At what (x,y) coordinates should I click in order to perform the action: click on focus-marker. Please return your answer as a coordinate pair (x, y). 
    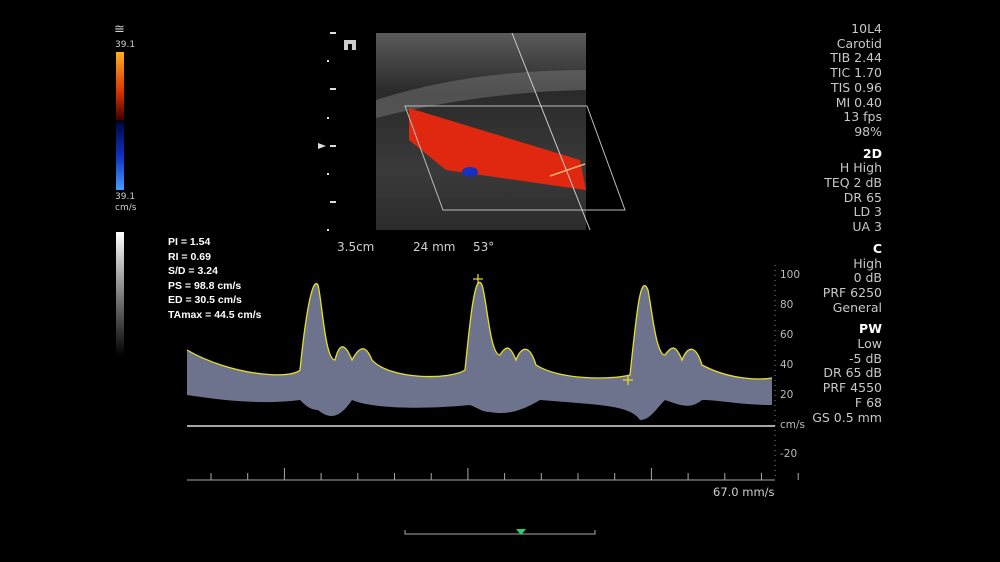
    Looking at the image, I should click on (322, 146).